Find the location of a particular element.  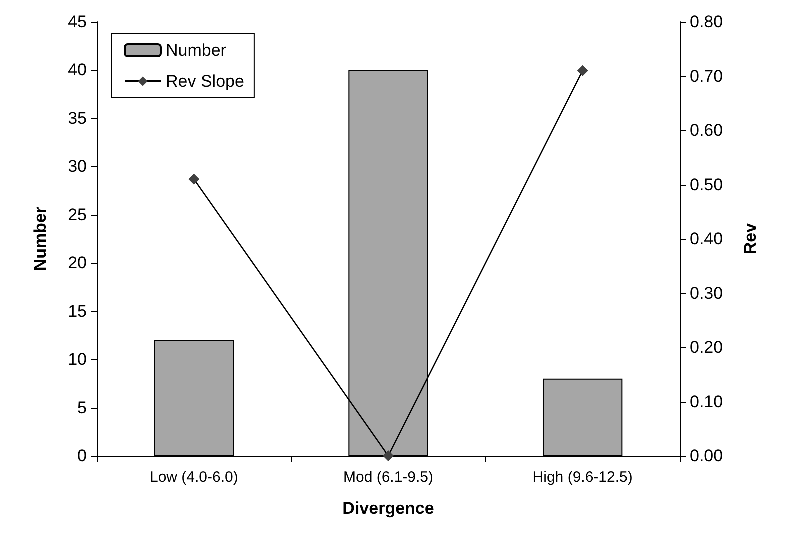

legend-label: Number is located at coordinates (196, 50).